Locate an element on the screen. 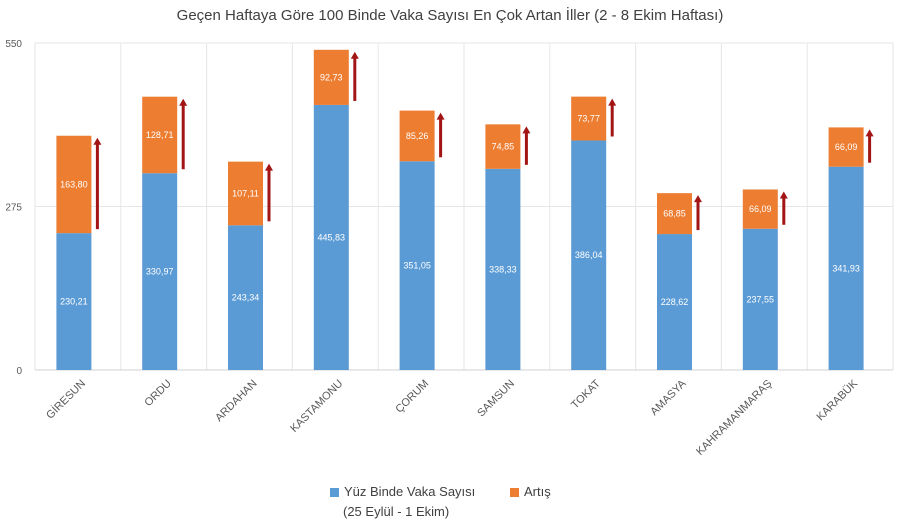  data-label-artis: 128,71 is located at coordinates (160, 135).